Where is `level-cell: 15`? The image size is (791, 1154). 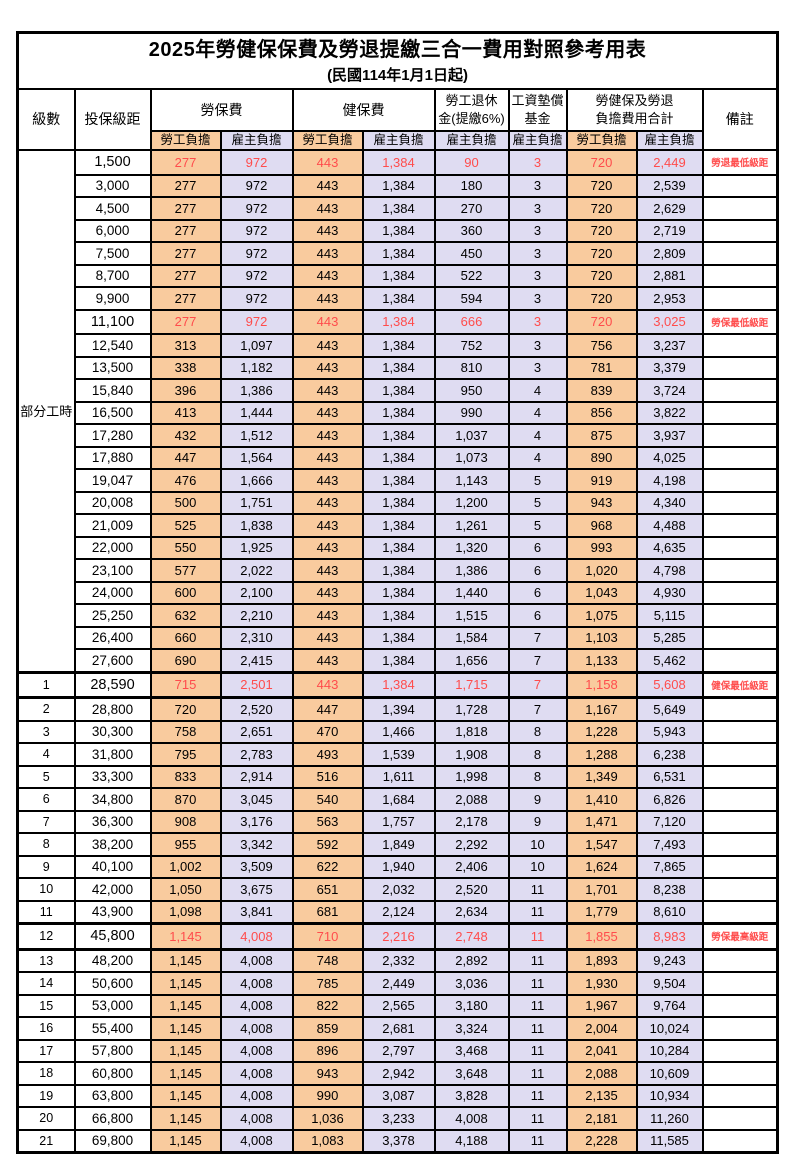 level-cell: 15 is located at coordinates (46, 1005).